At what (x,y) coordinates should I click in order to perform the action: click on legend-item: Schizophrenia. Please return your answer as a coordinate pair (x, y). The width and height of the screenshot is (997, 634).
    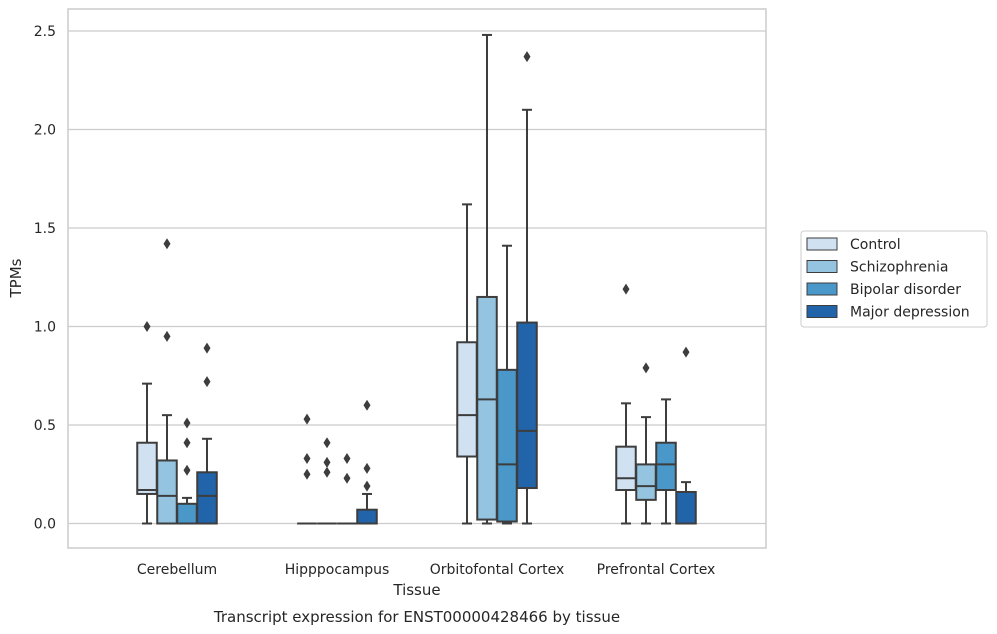
    Looking at the image, I should click on (877, 268).